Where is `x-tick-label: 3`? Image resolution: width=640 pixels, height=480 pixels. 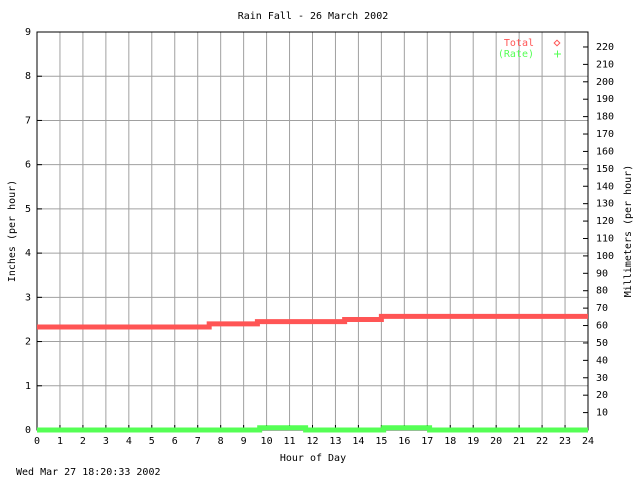 x-tick-label: 3 is located at coordinates (106, 441).